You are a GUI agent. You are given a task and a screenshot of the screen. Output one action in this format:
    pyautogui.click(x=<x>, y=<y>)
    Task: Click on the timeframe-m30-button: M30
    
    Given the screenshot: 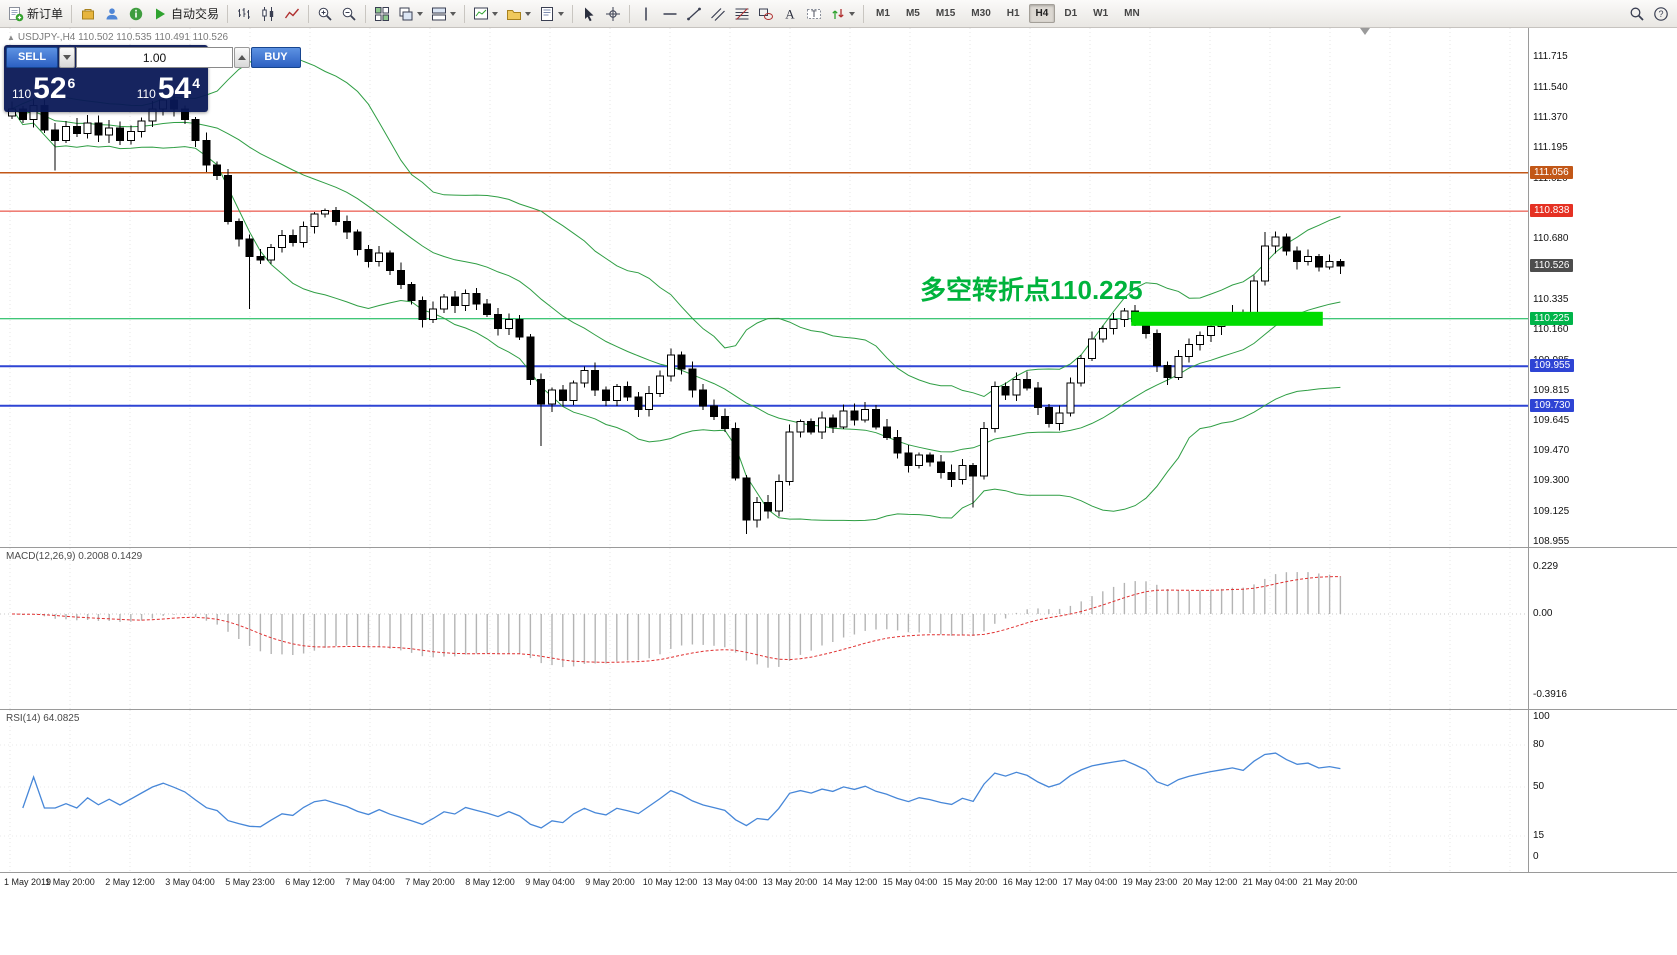 What is the action you would take?
    pyautogui.click(x=981, y=13)
    